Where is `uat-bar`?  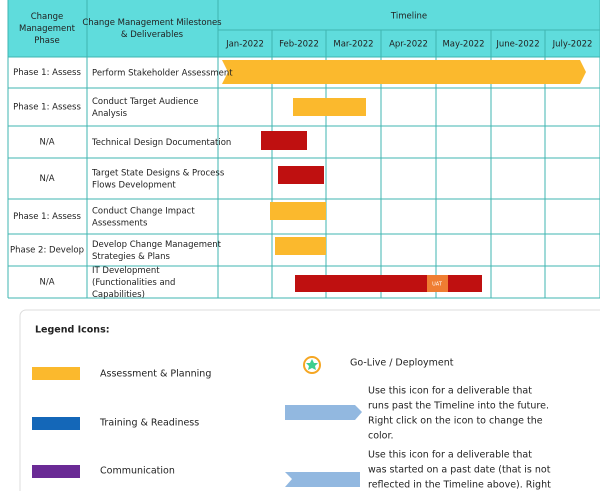
uat-bar is located at coordinates (437, 283).